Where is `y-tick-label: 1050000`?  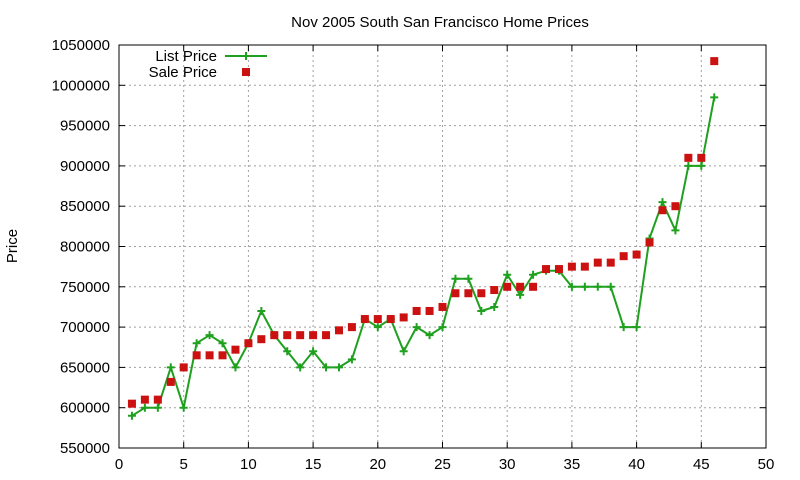
y-tick-label: 1050000 is located at coordinates (81, 45).